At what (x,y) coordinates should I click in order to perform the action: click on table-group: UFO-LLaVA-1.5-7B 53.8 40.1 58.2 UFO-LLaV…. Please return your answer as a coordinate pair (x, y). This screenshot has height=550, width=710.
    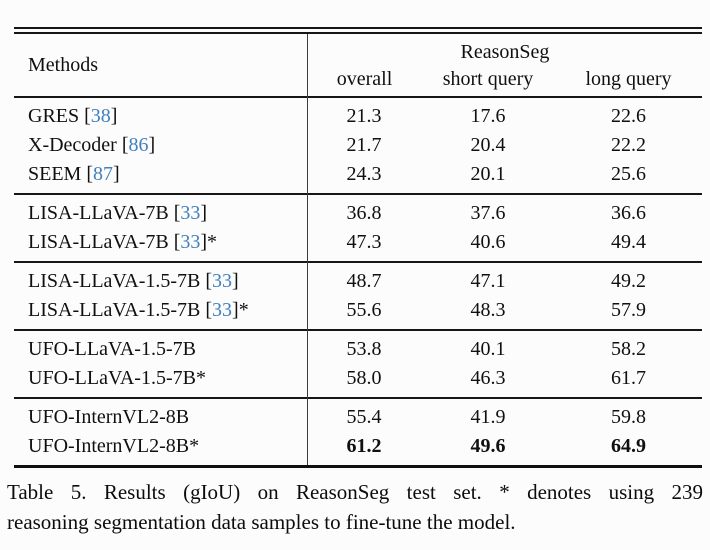
    Looking at the image, I should click on (358, 364).